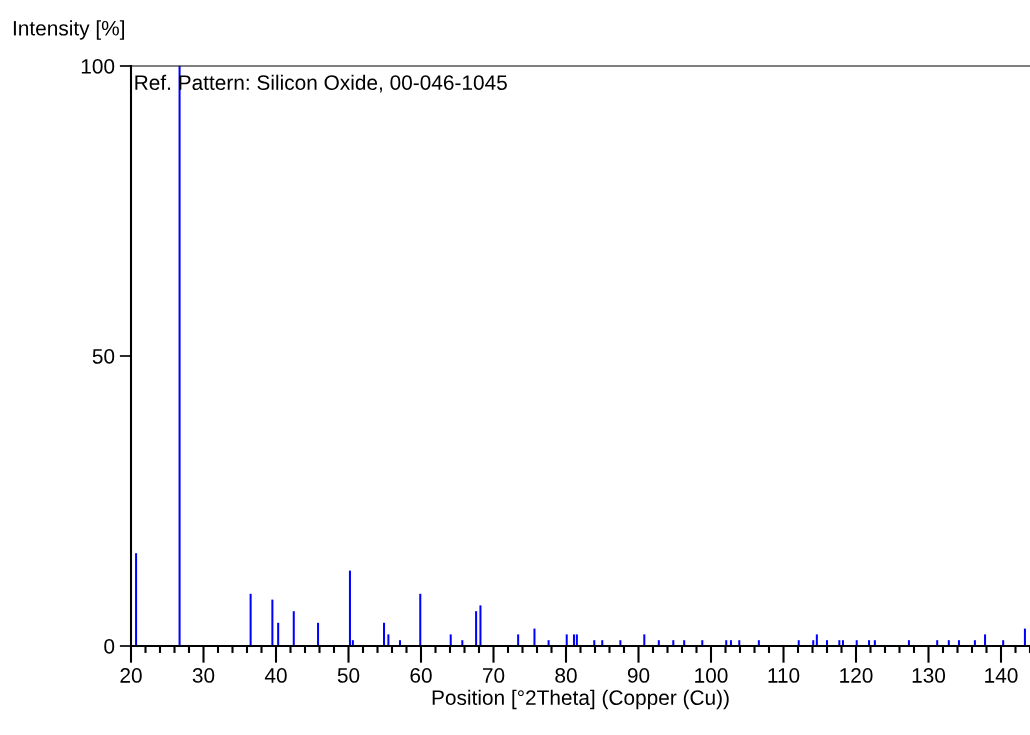 The height and width of the screenshot is (735, 1030). I want to click on y-axis-title: Intensity [%], so click(68, 30).